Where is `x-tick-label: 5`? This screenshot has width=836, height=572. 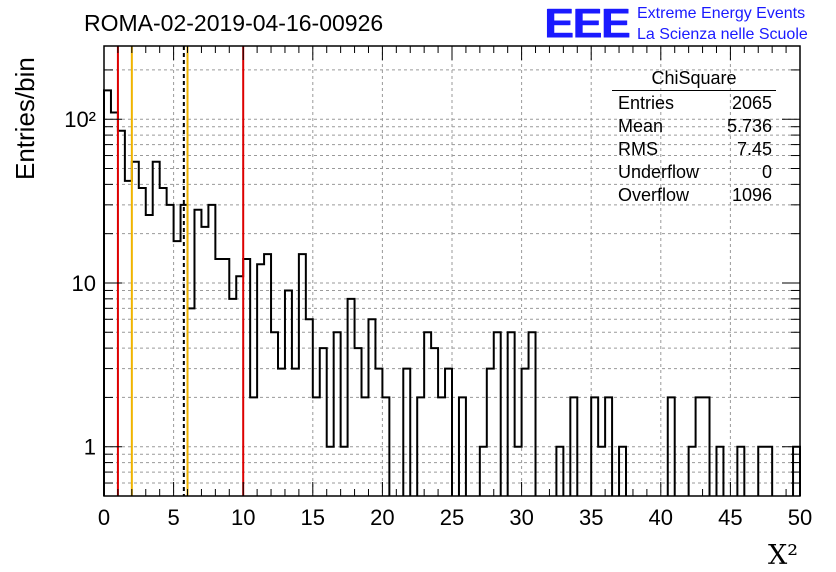
x-tick-label: 5 is located at coordinates (173, 517).